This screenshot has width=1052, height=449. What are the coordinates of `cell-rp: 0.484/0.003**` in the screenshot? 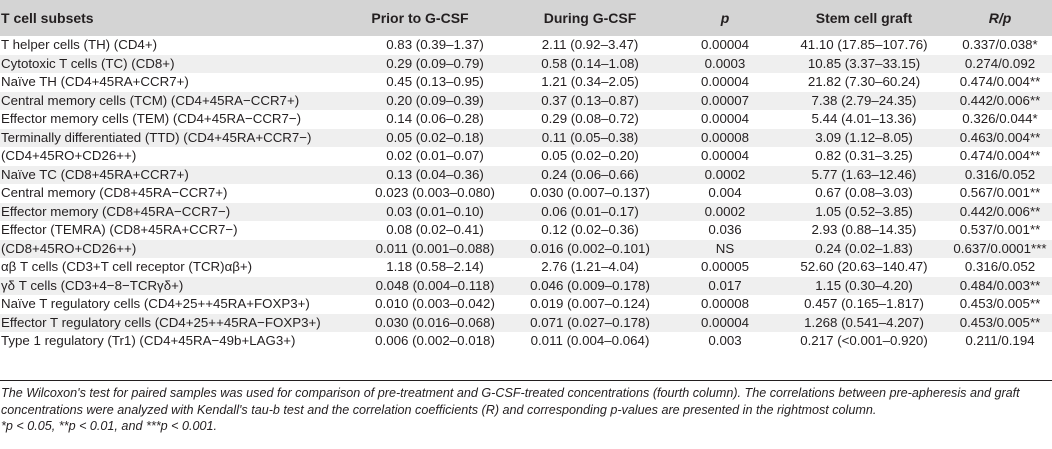 It's located at (1000, 285).